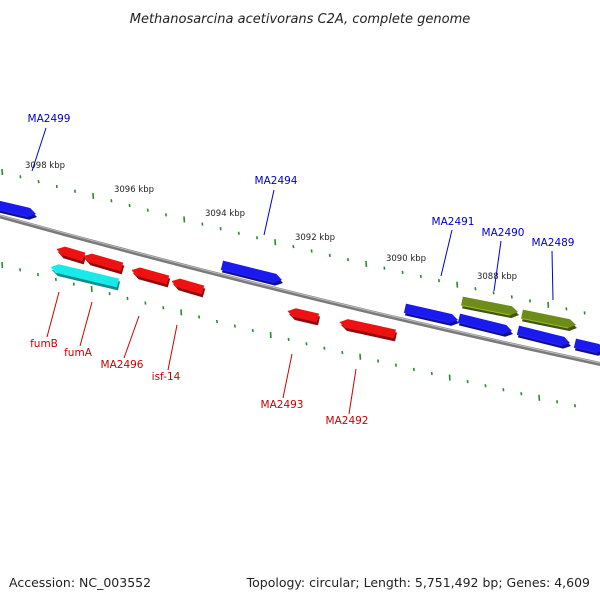  I want to click on rna-gene, so click(85, 277).